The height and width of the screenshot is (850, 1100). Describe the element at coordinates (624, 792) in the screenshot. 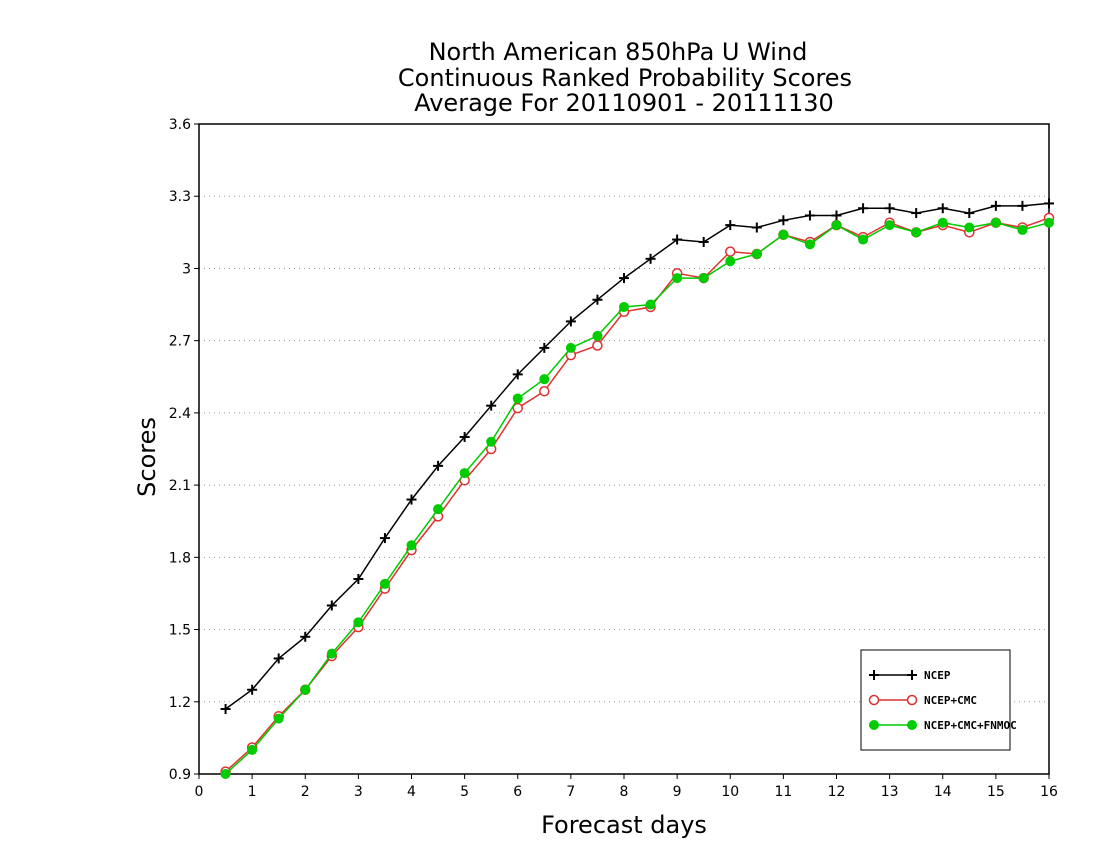

I see `x-tick-label: 8` at that location.